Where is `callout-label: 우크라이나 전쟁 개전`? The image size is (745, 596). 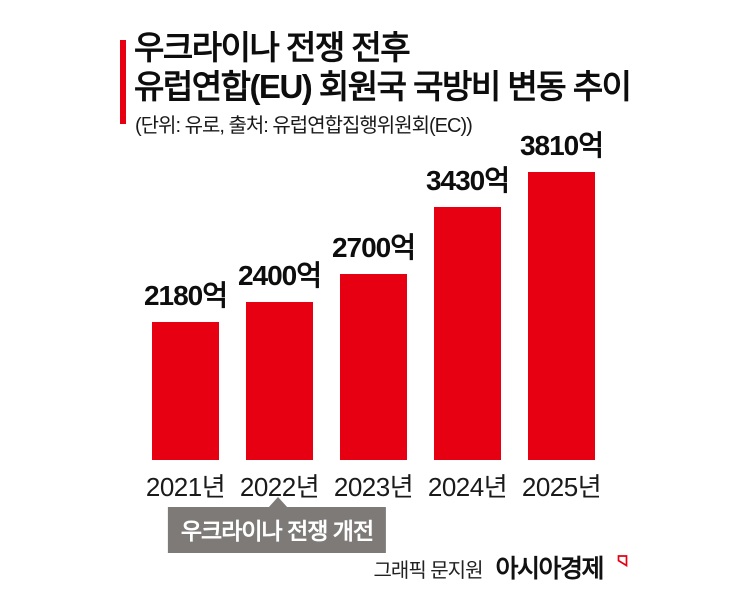 callout-label: 우크라이나 전쟁 개전 is located at coordinates (277, 530).